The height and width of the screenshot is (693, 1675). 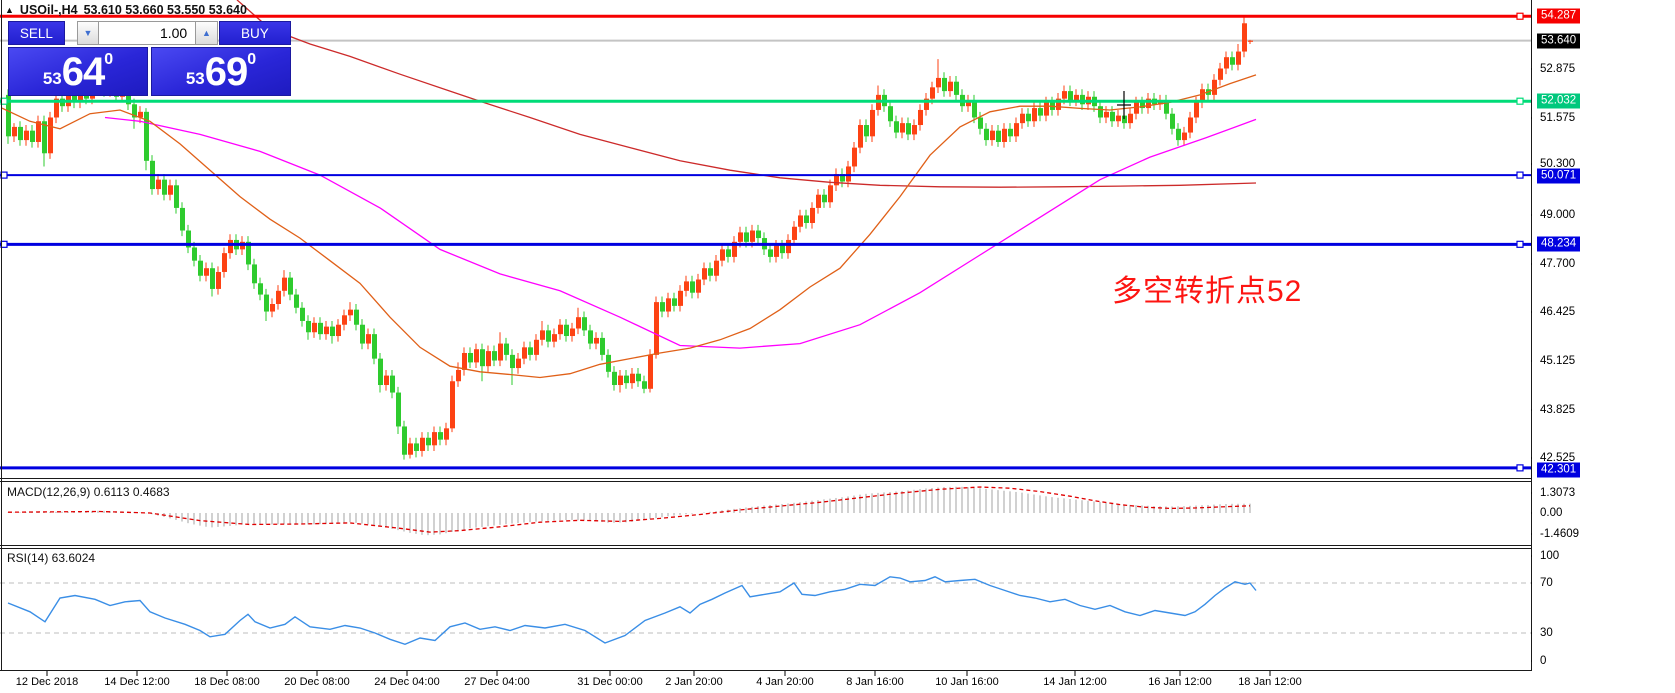 I want to click on sell-price-box: 53 64 0, so click(x=78, y=71).